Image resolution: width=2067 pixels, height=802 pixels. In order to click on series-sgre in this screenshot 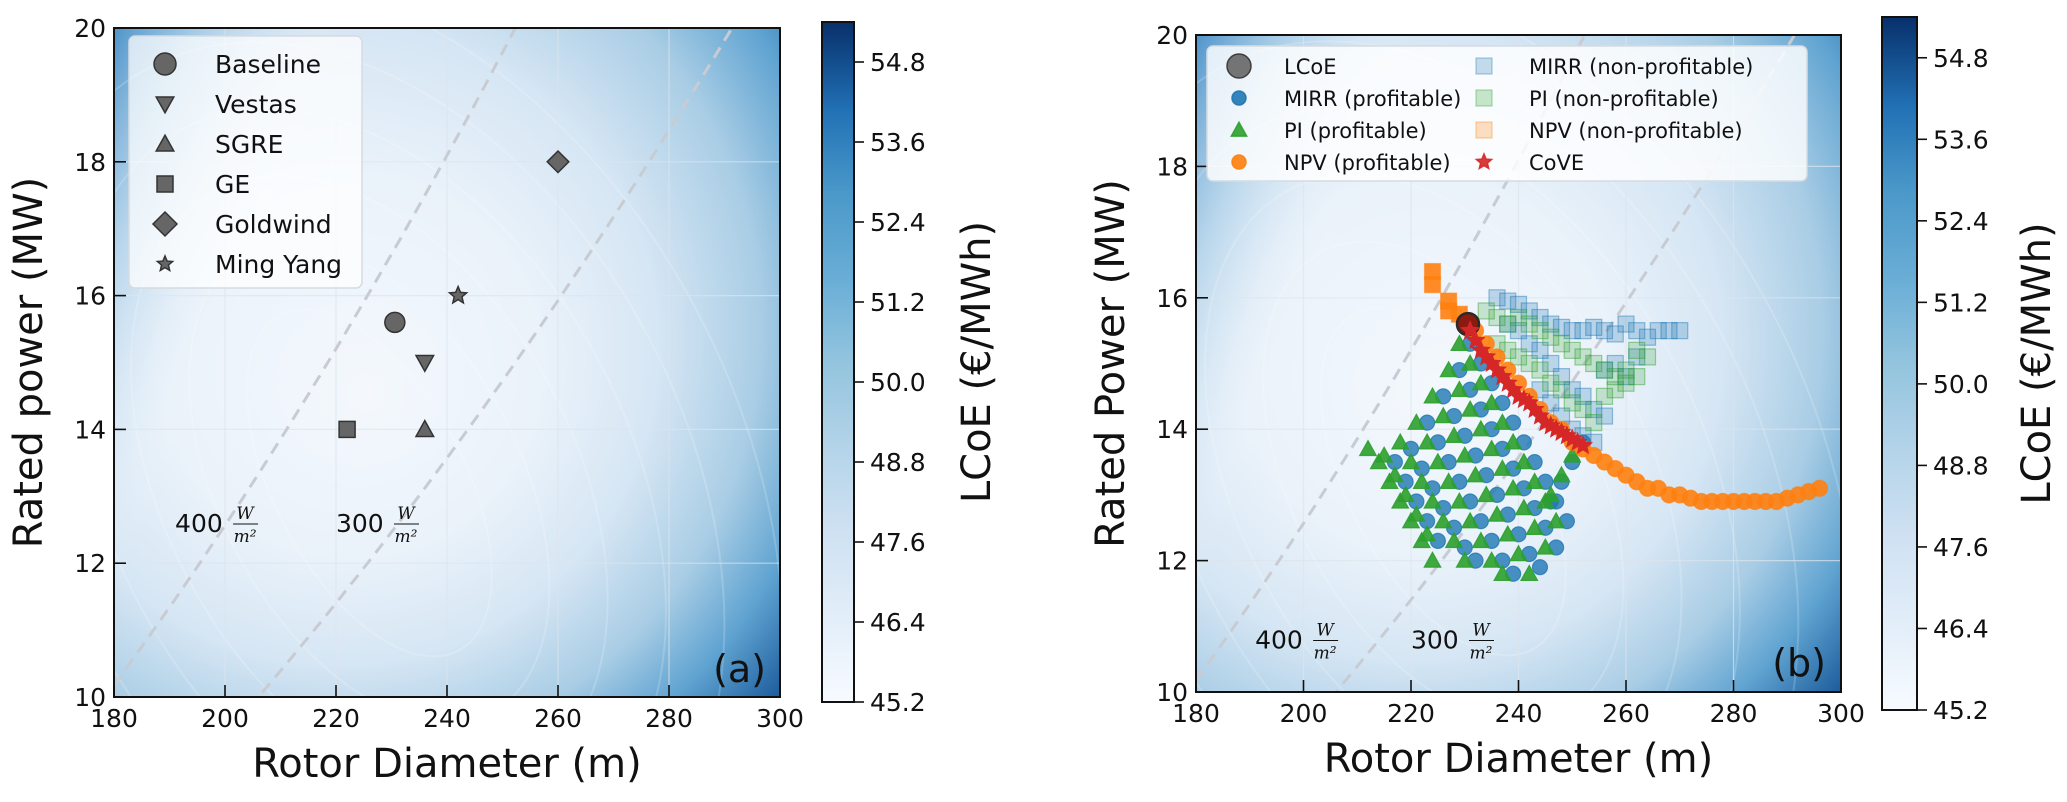, I will do `click(424, 428)`.